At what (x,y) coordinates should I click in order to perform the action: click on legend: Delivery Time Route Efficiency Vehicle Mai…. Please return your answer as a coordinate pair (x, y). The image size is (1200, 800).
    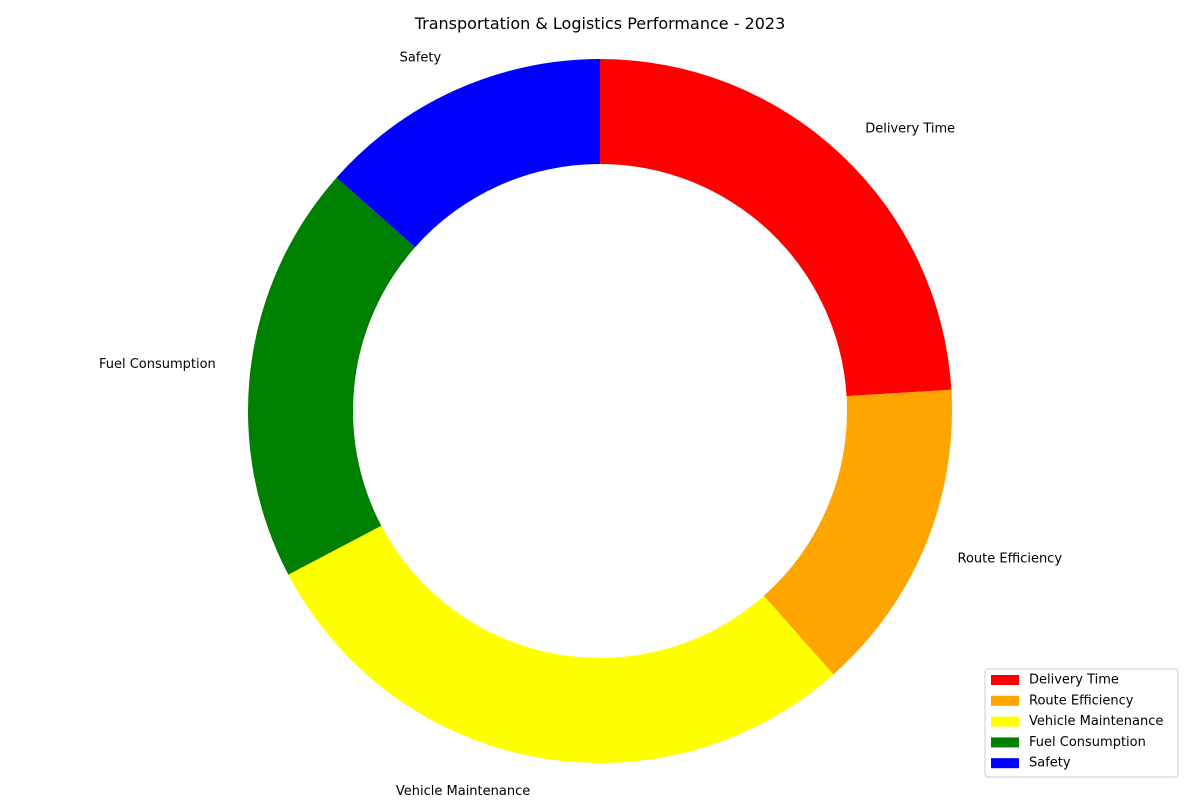
    Looking at the image, I should click on (1081, 723).